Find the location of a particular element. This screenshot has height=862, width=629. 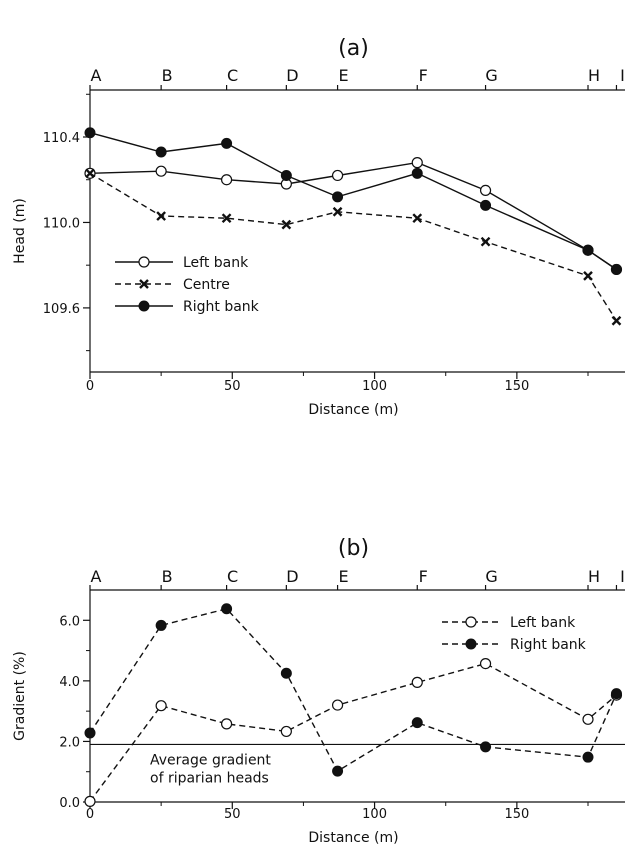

legend: Left bank Centre Right bank is located at coordinates (187, 285).